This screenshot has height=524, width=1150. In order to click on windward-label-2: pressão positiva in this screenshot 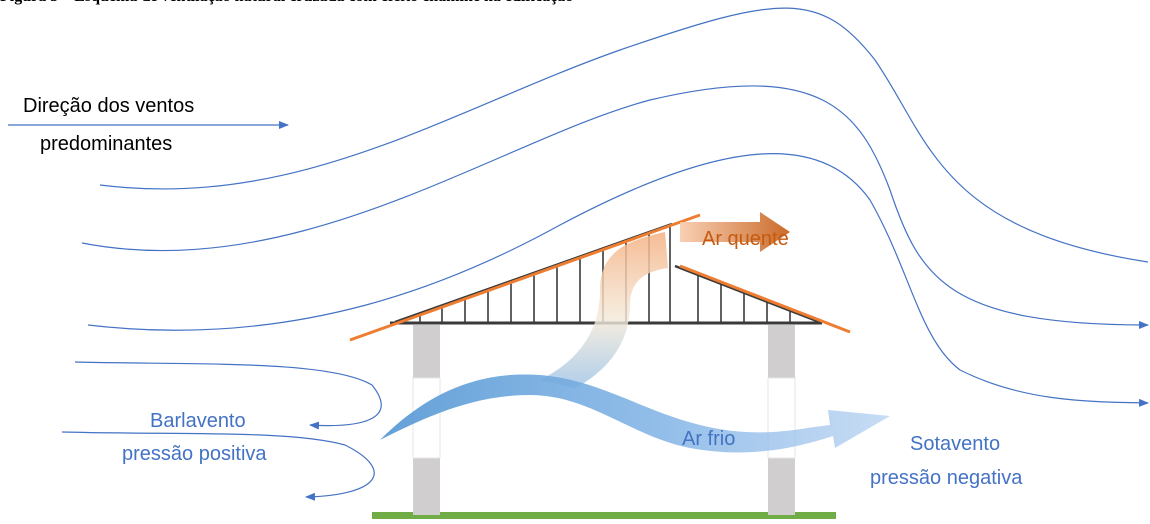, I will do `click(194, 454)`.